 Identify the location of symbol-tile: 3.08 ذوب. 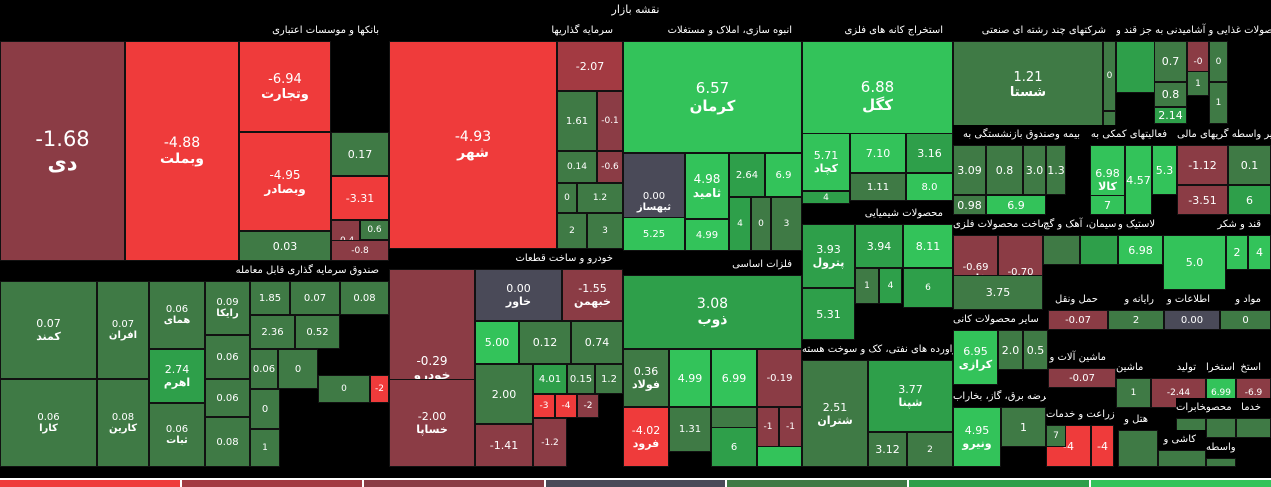
(712, 312).